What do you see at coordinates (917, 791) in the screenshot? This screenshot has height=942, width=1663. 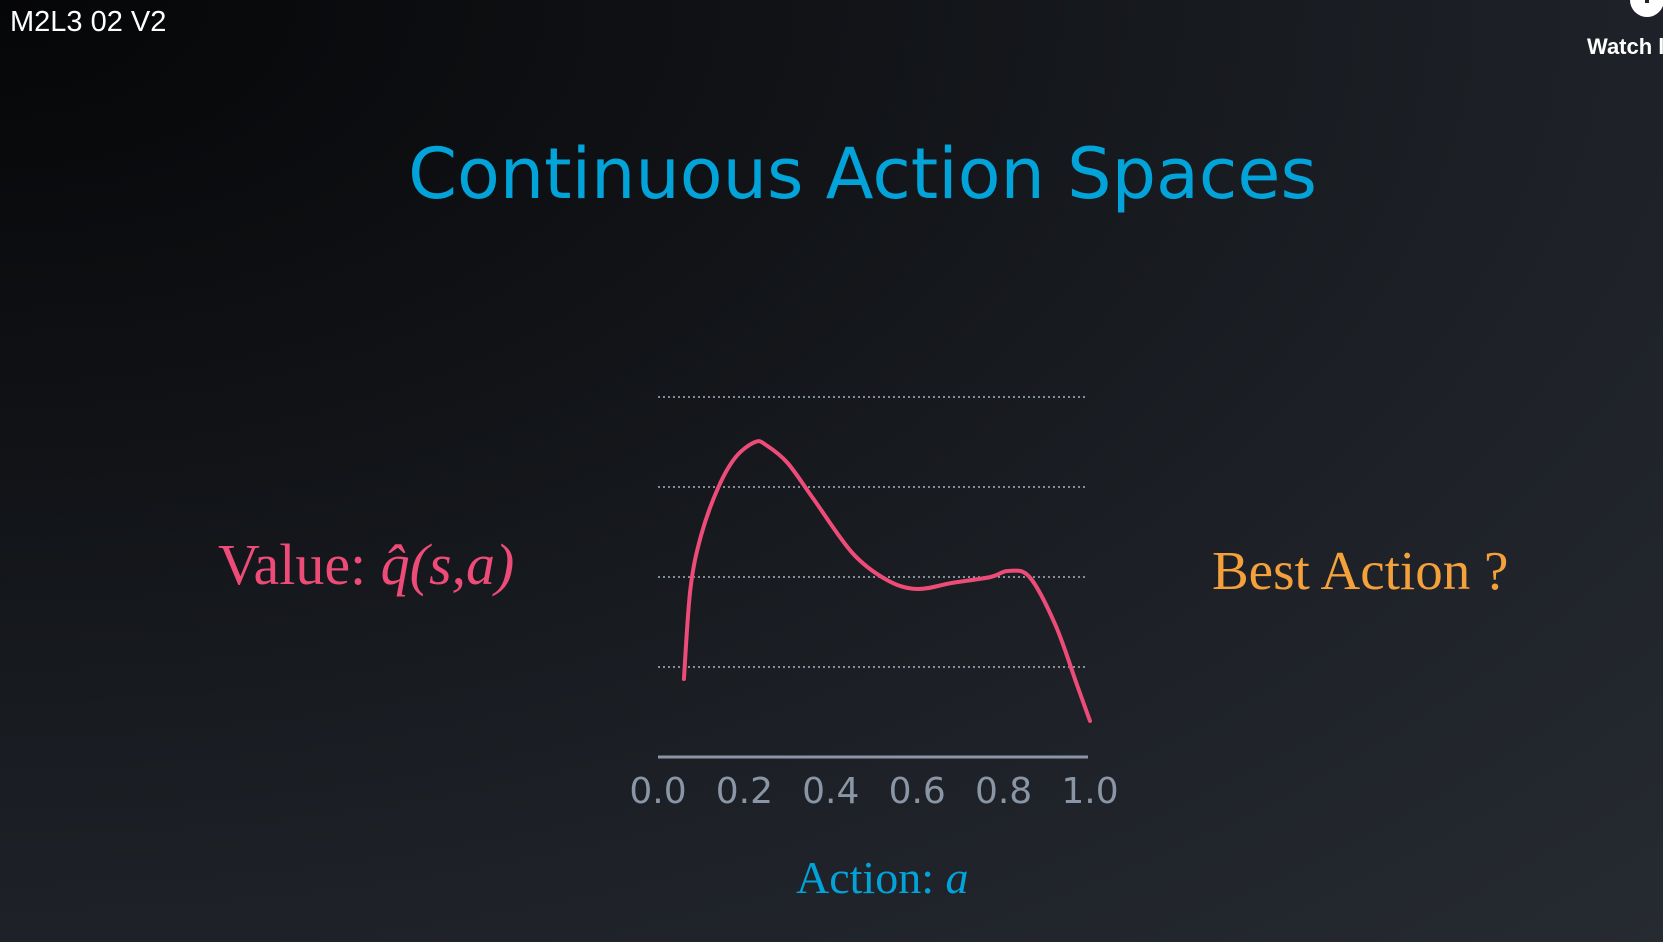 I see `x-tick-label: 0.6` at bounding box center [917, 791].